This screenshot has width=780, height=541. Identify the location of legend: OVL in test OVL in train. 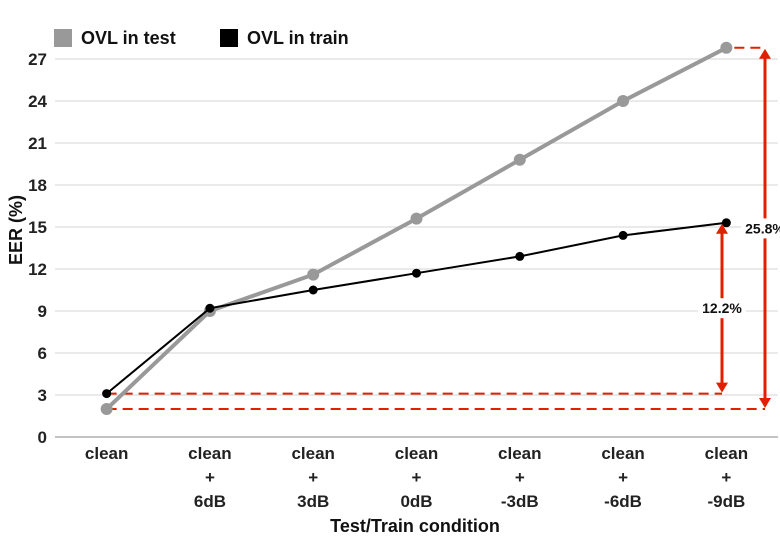
(201, 38).